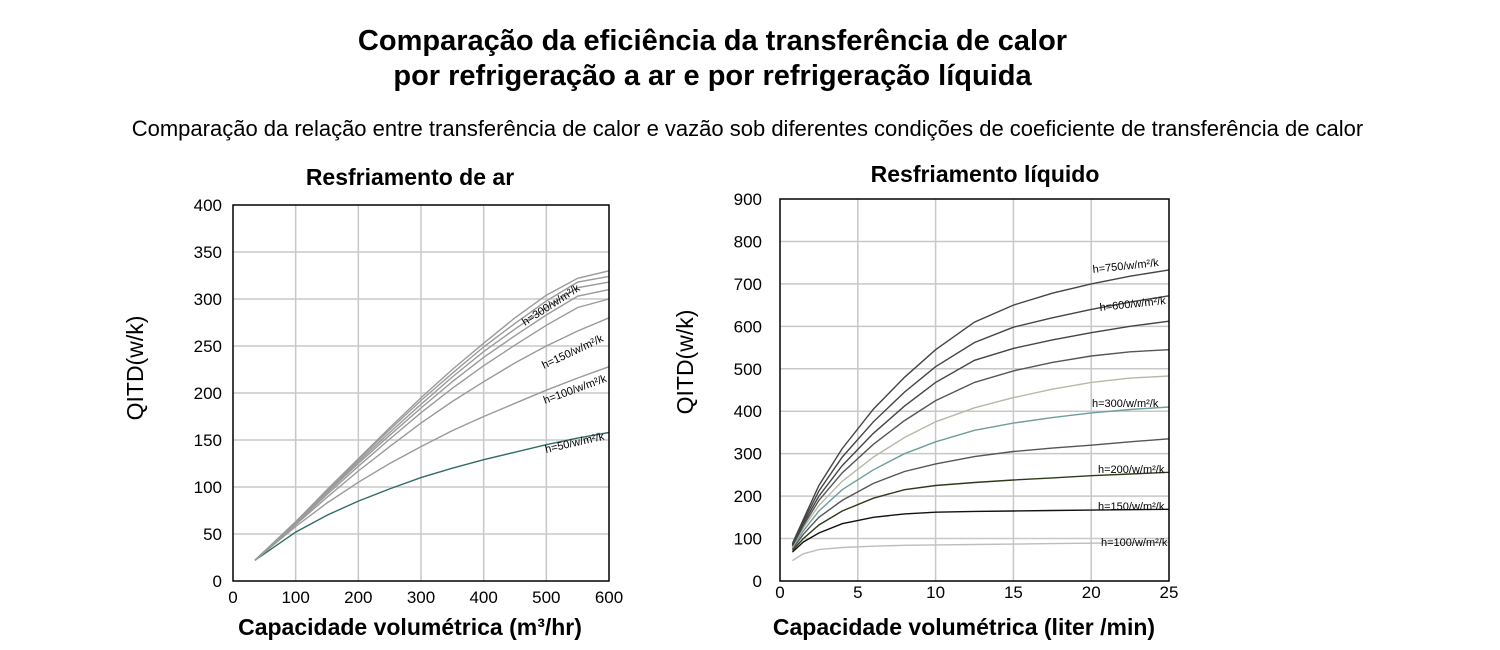 The width and height of the screenshot is (1500, 650). I want to click on y-tick-label: 600, so click(748, 326).